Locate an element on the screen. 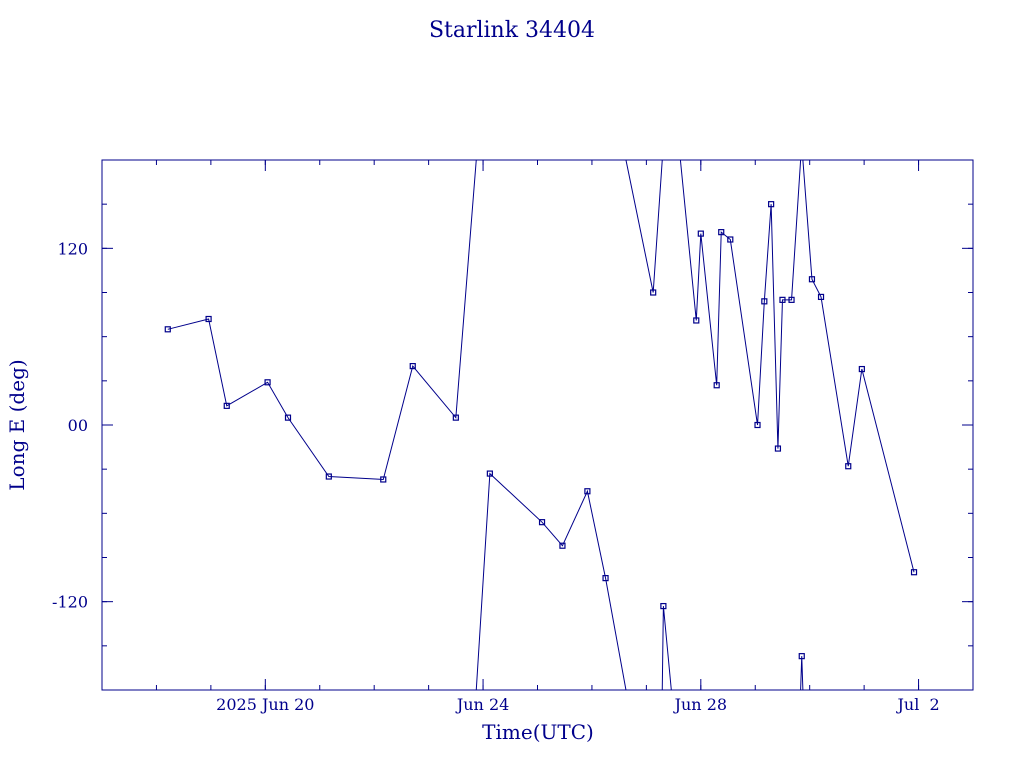 This screenshot has width=1024, height=768. y-tick-label: -120 is located at coordinates (70, 602).